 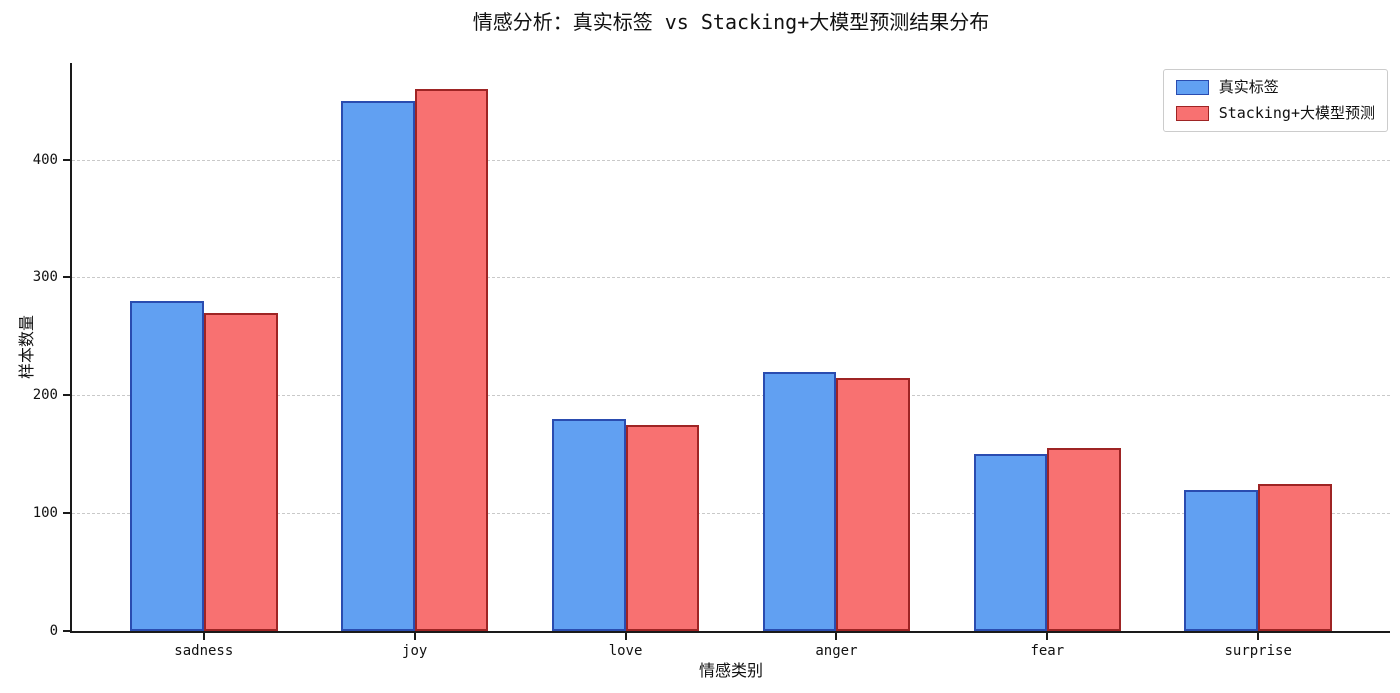 I want to click on y-tick-label-300: 300, so click(x=45, y=277).